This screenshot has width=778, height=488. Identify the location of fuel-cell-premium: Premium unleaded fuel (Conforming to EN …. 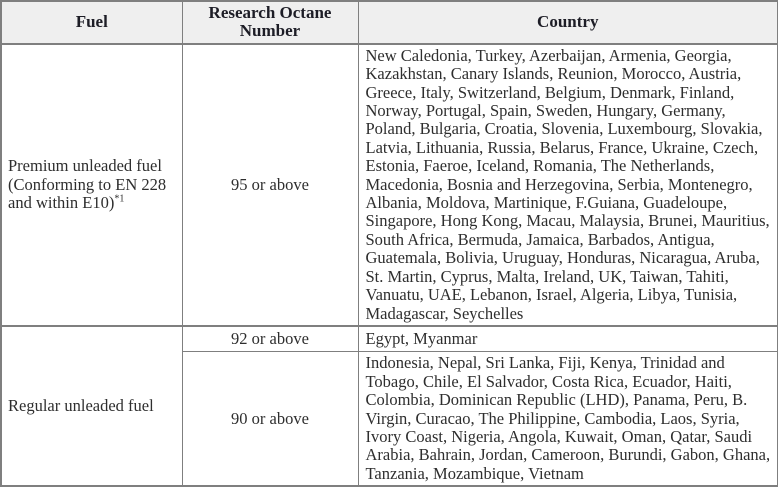
(91, 185).